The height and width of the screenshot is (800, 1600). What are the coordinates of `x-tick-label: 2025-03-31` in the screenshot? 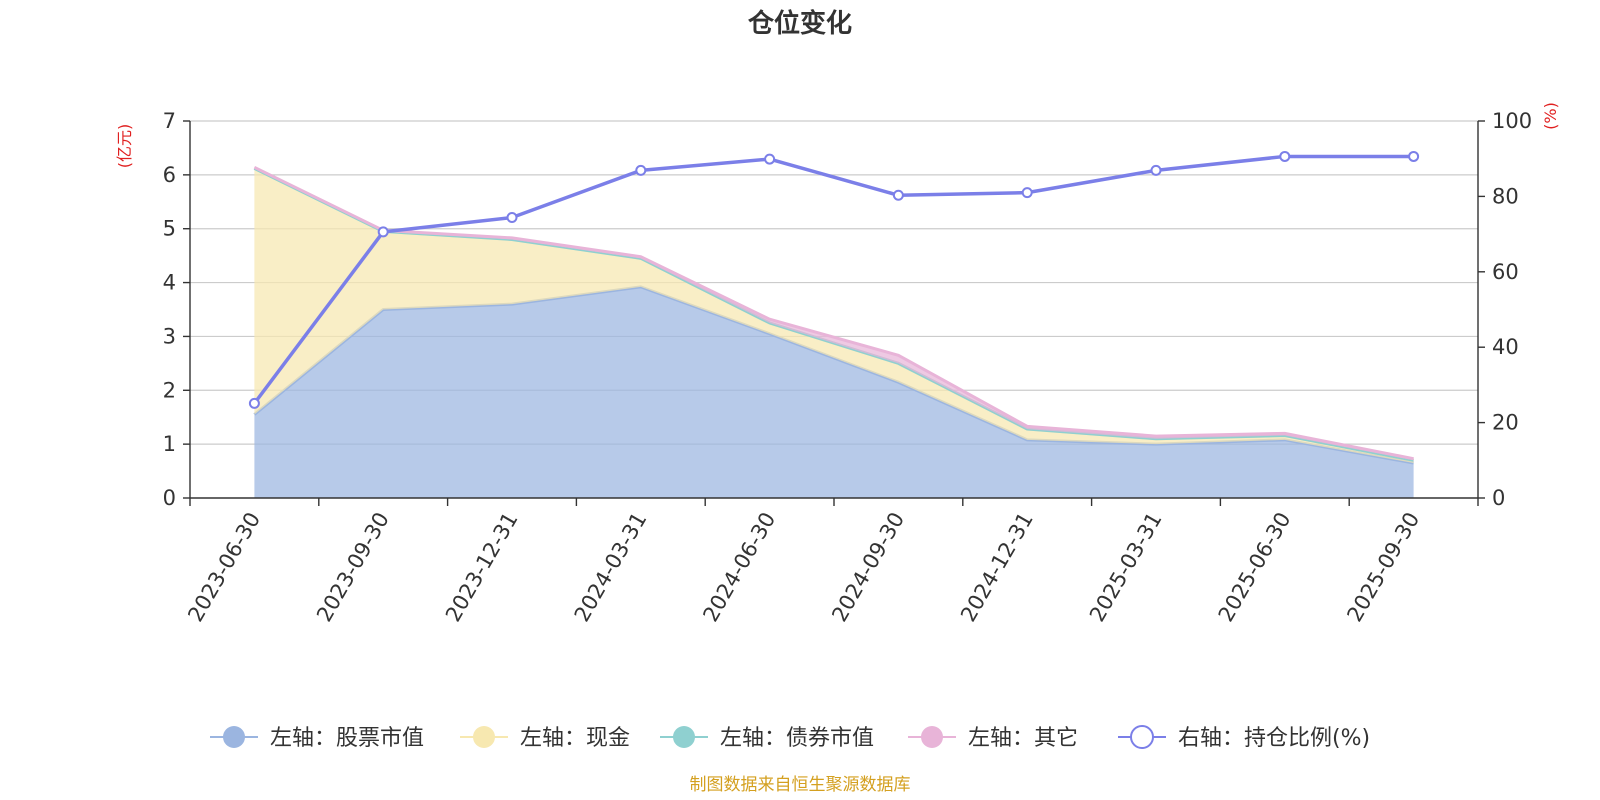 It's located at (1126, 567).